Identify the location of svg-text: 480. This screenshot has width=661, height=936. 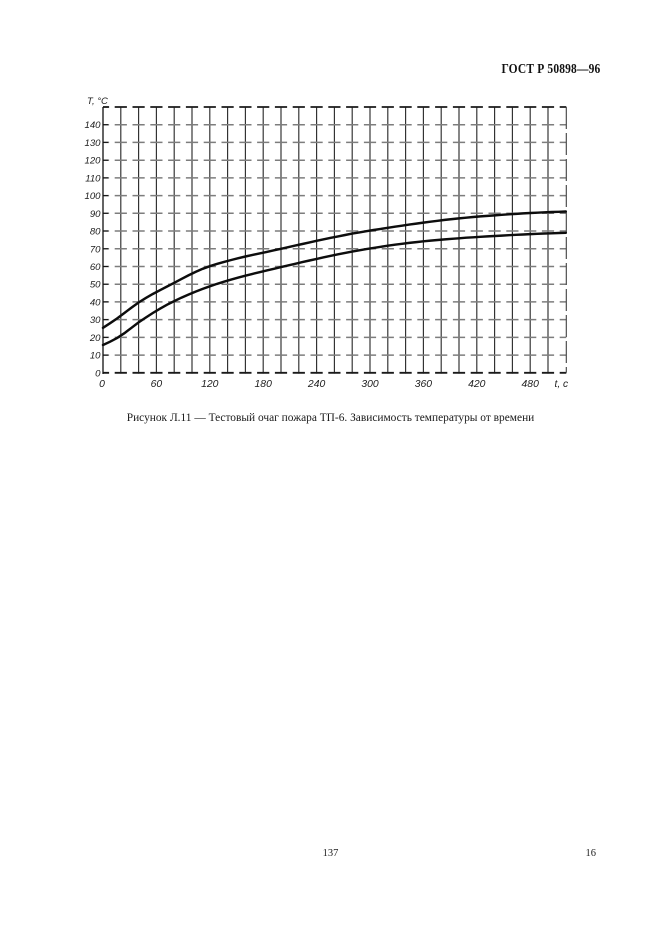
(531, 384).